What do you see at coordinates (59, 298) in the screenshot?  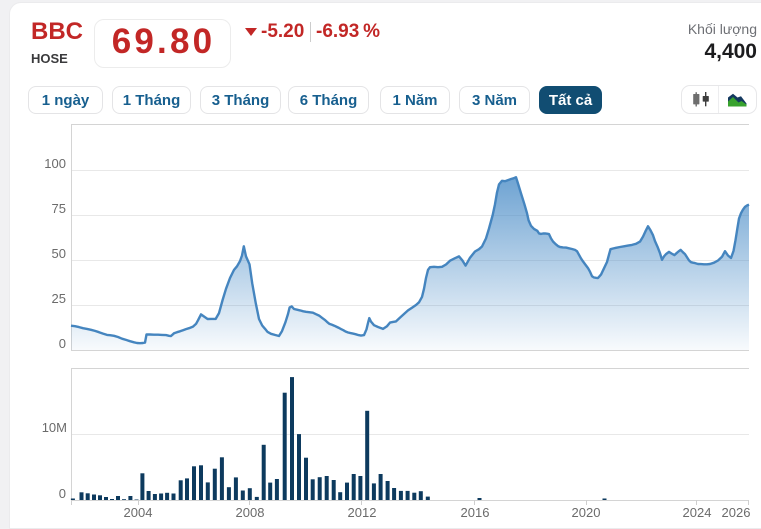 I see `svg-text: 25` at bounding box center [59, 298].